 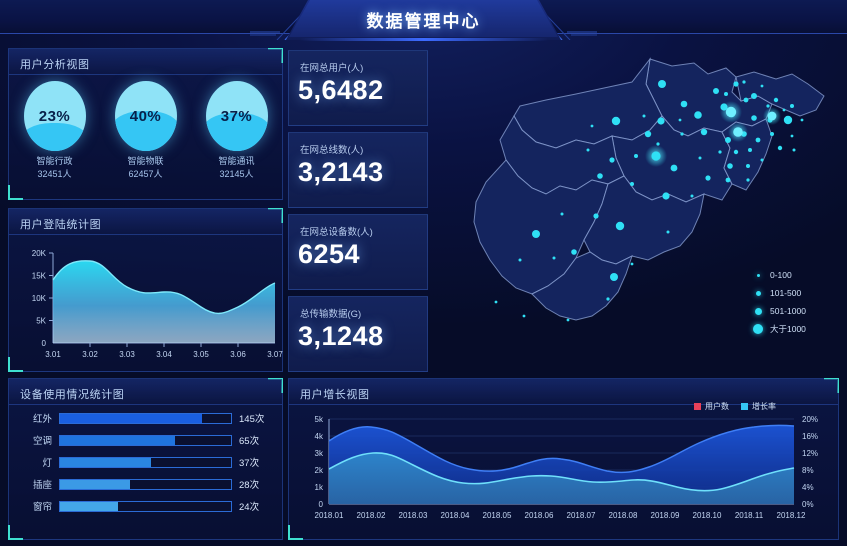 I want to click on kpi-value: 6254, so click(x=329, y=254).